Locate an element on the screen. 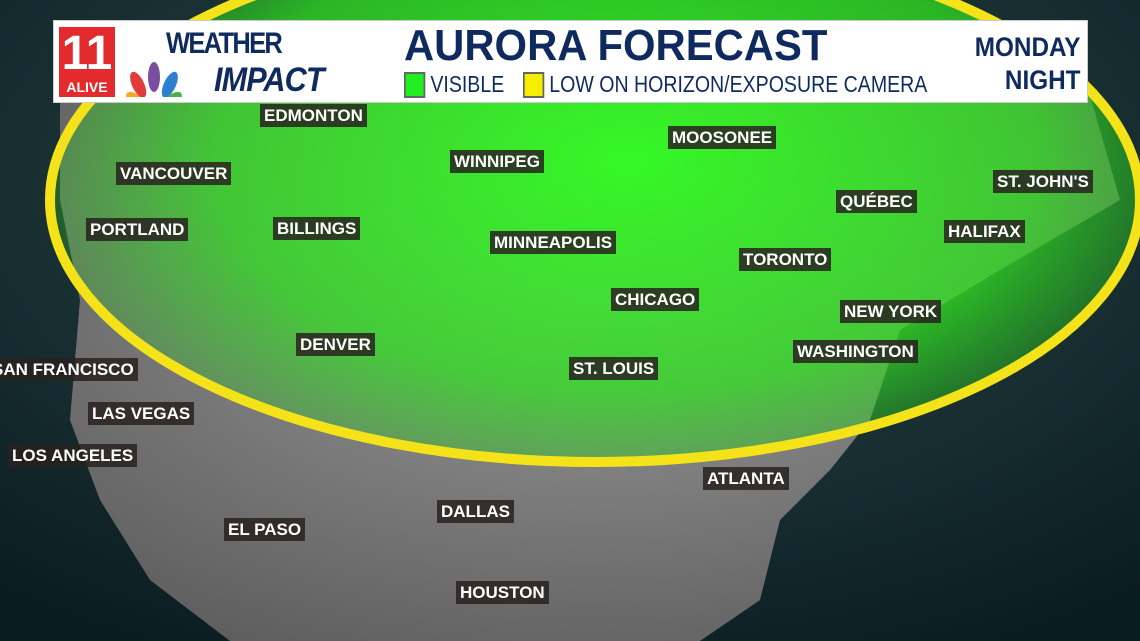  city-label: MOOSONEE is located at coordinates (722, 137).